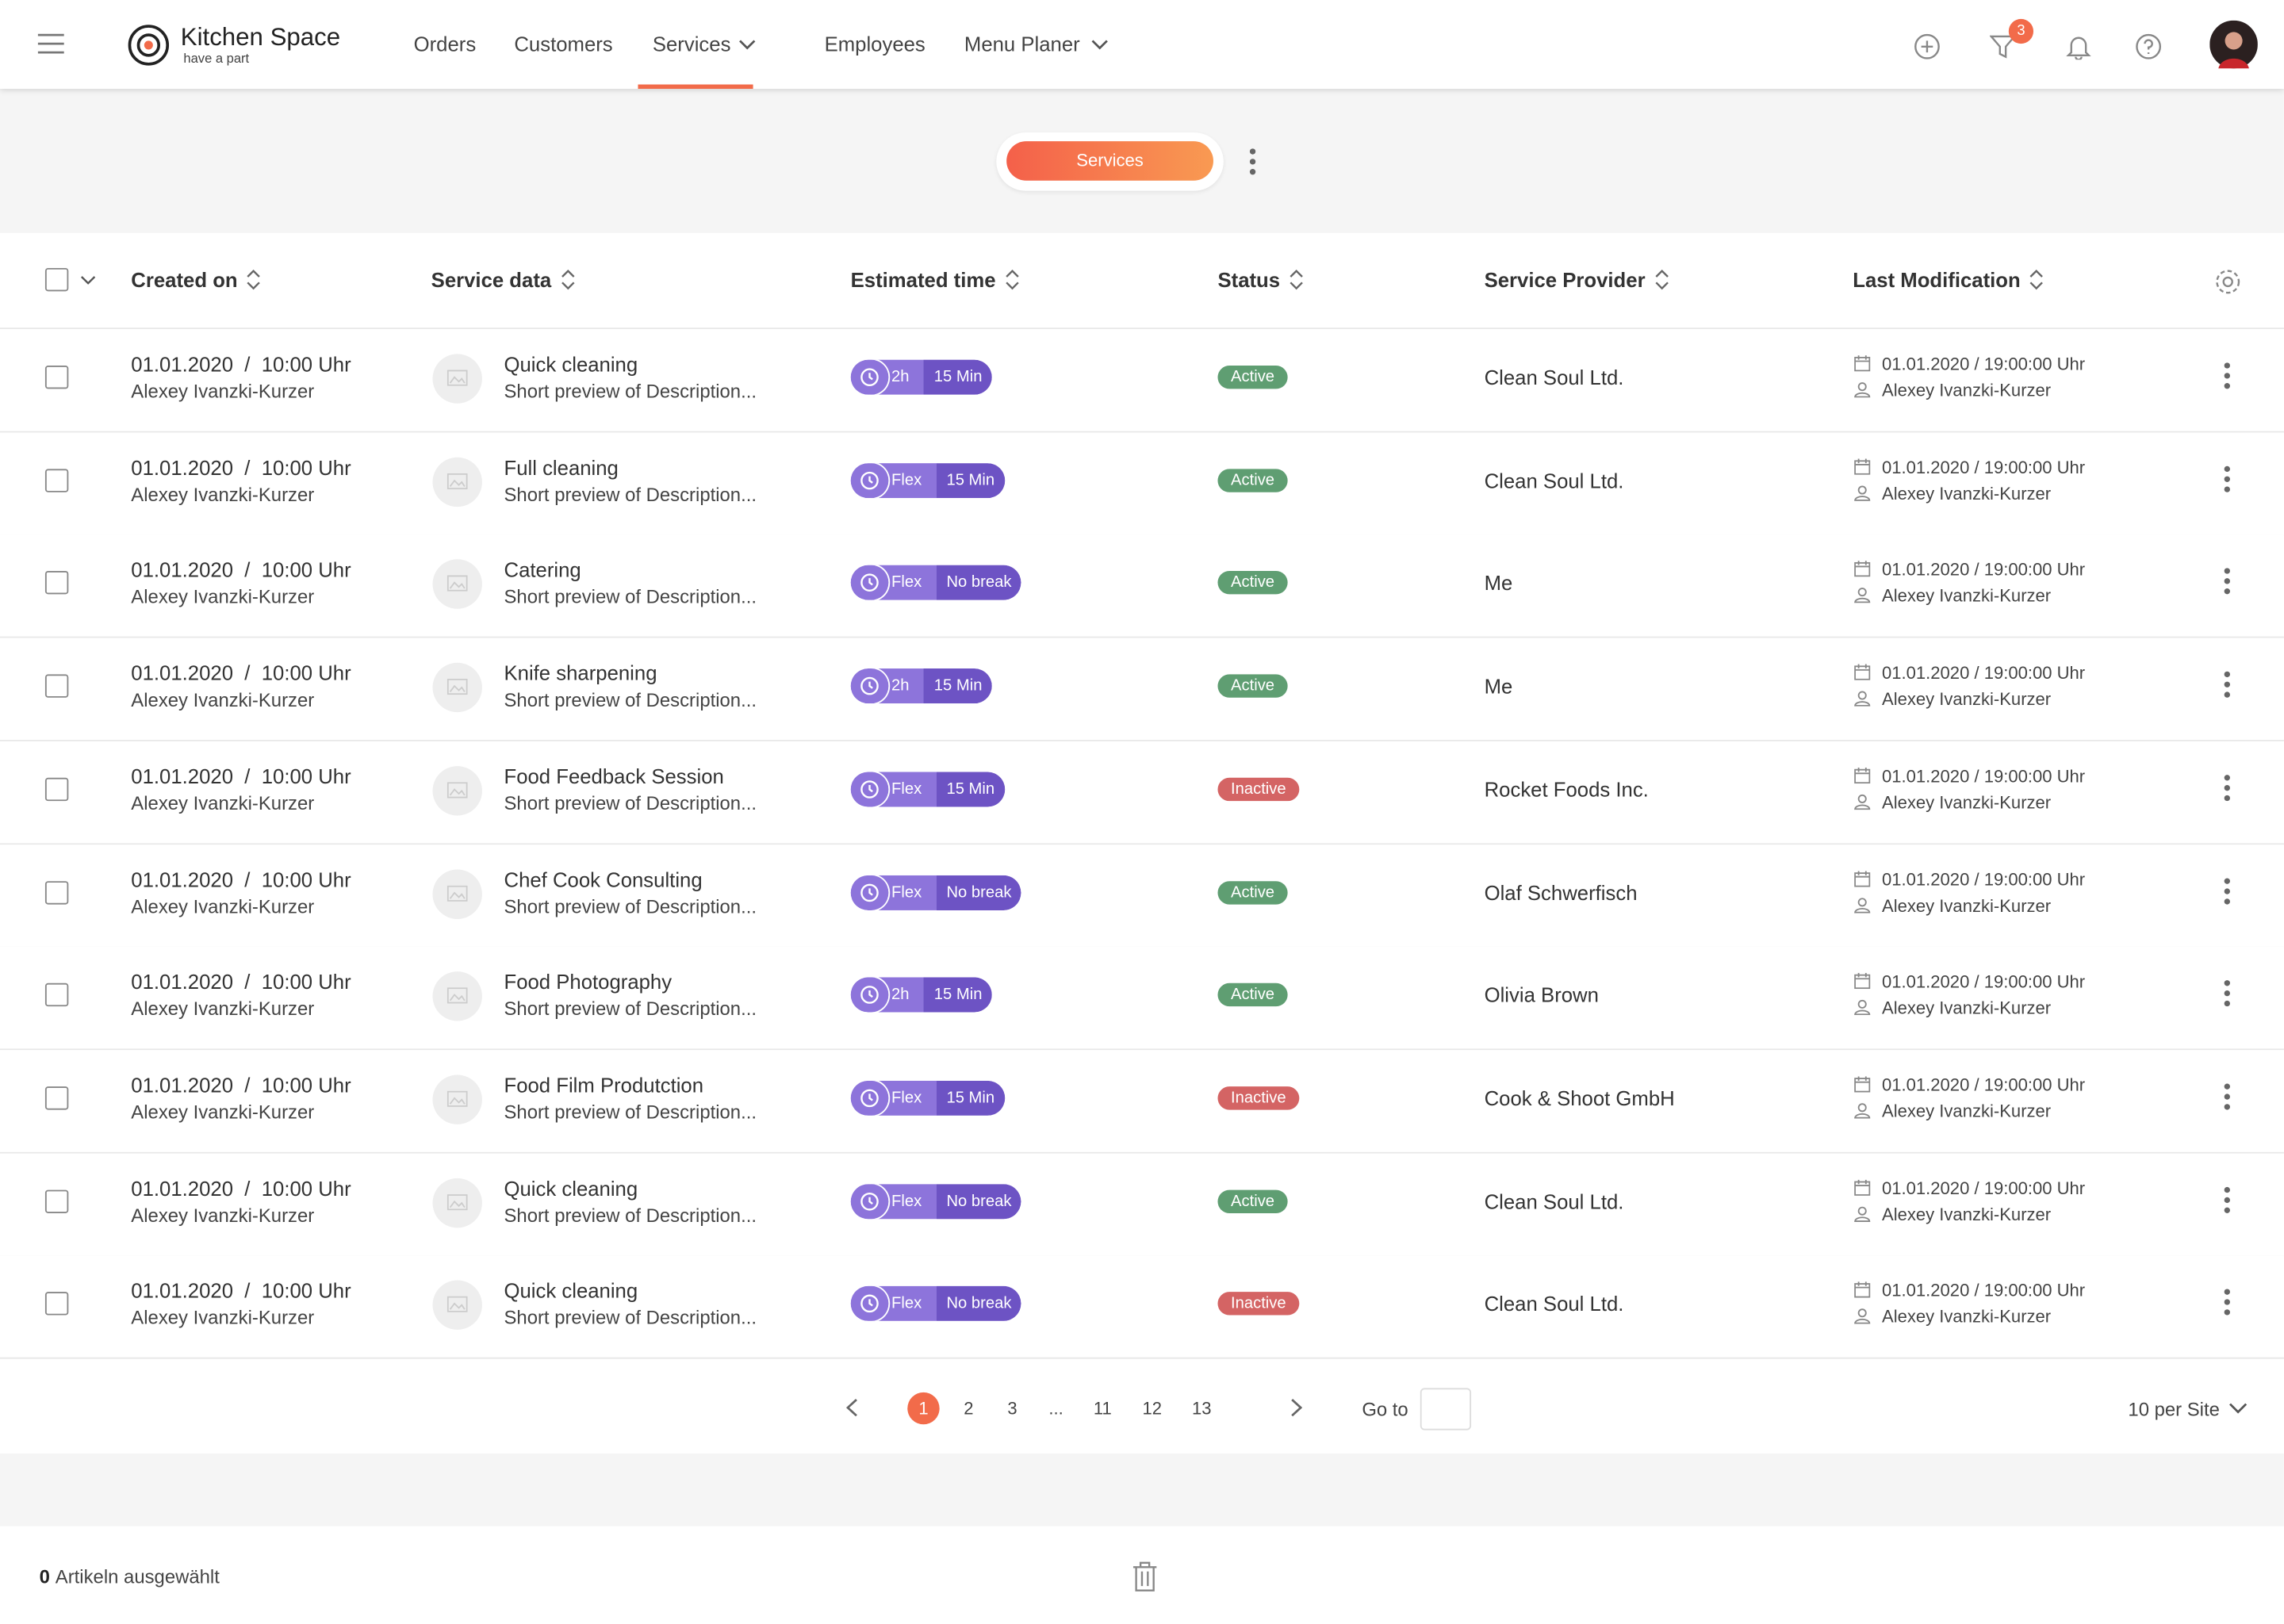 The image size is (2284, 1624). Describe the element at coordinates (1260, 279) in the screenshot. I see `column-header: Status` at that location.